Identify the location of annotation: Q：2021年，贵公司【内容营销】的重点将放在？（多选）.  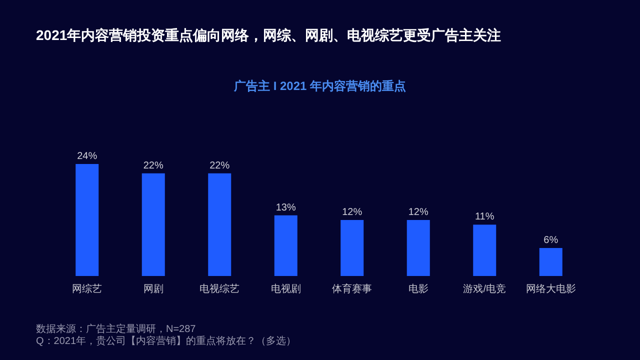
(166, 341).